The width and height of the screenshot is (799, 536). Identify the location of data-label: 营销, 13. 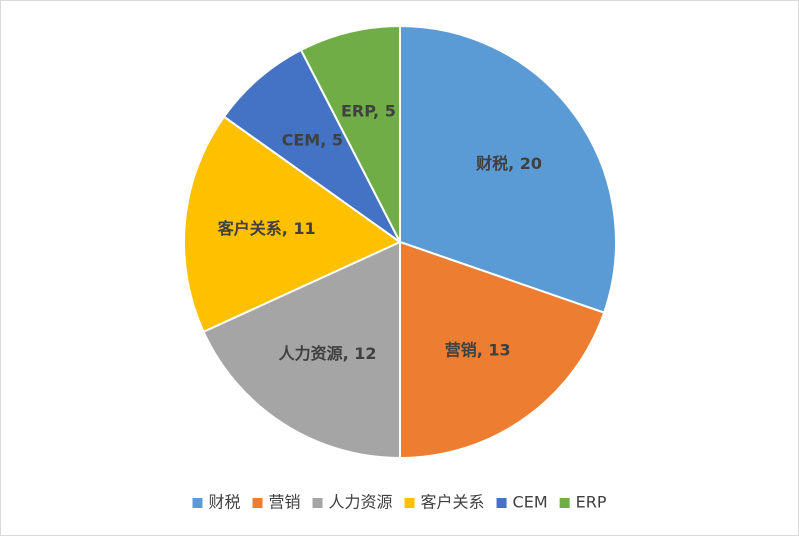
(478, 350).